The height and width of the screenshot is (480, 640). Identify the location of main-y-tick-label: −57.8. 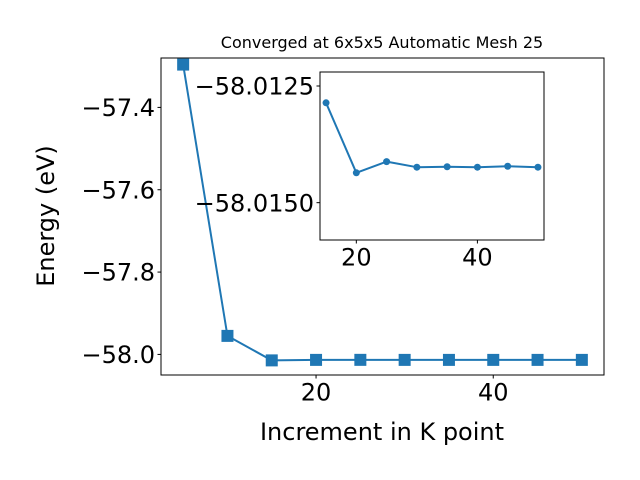
(118, 273).